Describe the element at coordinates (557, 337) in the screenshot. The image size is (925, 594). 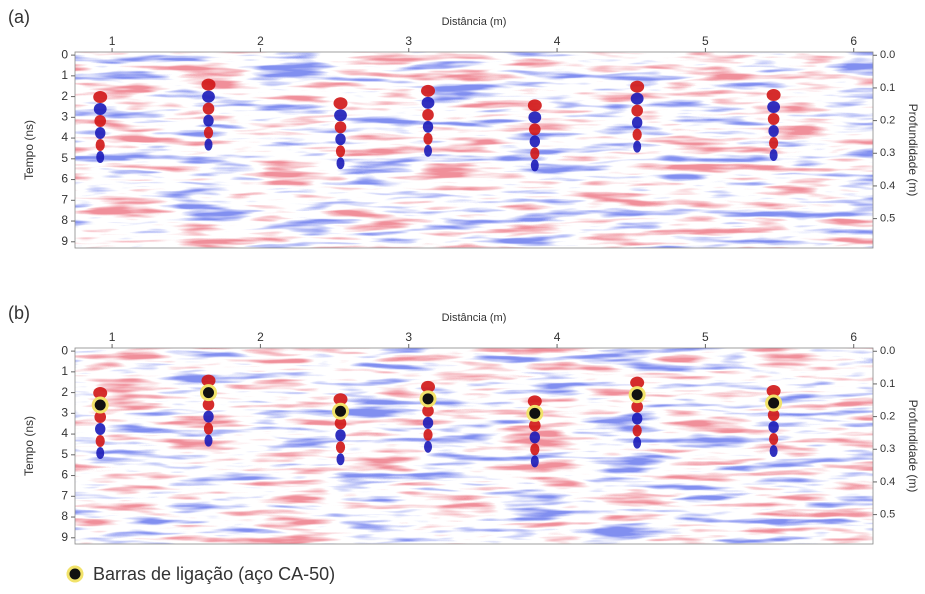
I see `x-tick-label: 4` at that location.